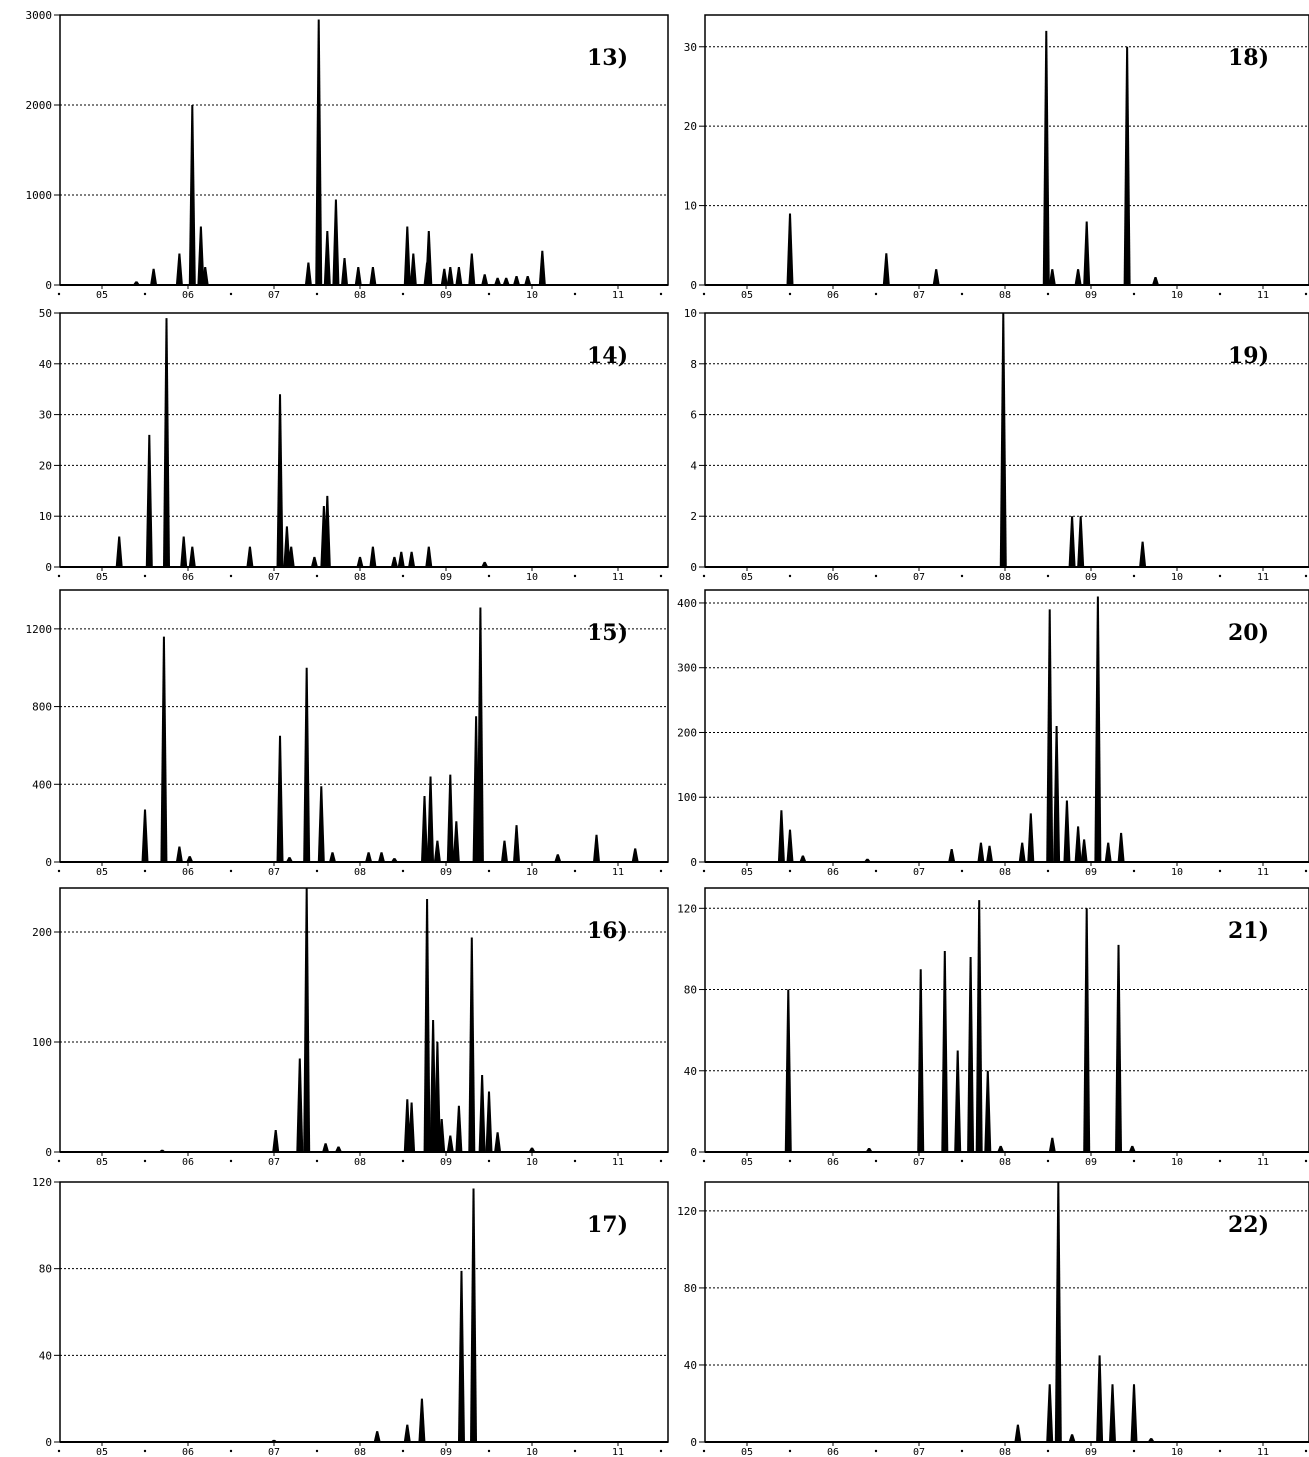 The width and height of the screenshot is (1309, 1457). Describe the element at coordinates (45, 415) in the screenshot. I see `y-tick-label: 30` at that location.